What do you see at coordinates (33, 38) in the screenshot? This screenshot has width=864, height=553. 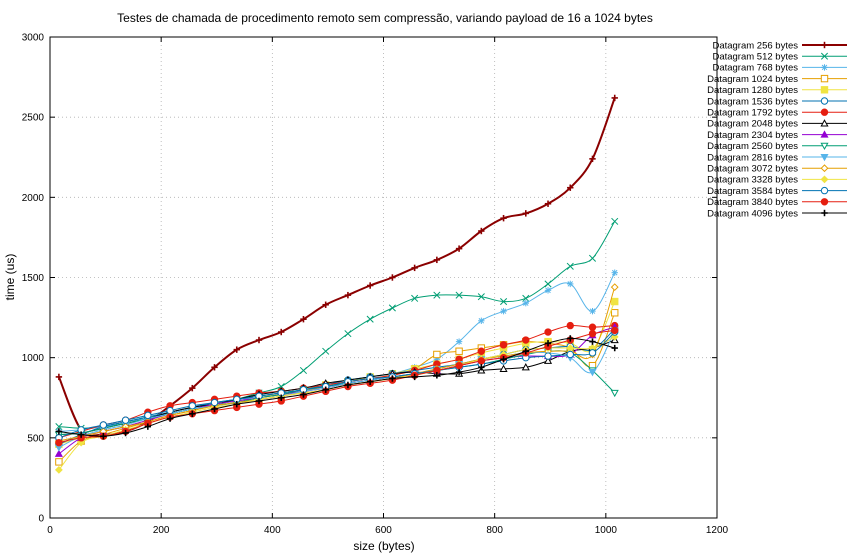 I see `y-tick-label: 3000` at bounding box center [33, 38].